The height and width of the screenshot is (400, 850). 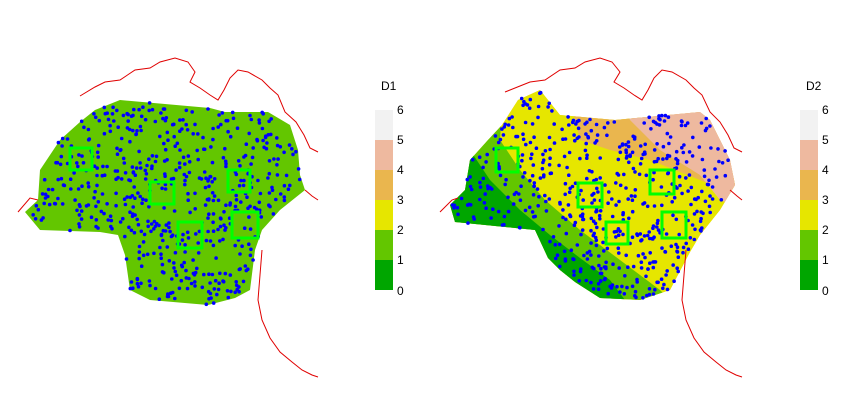 I want to click on legend-d2-title: D2, so click(x=814, y=86).